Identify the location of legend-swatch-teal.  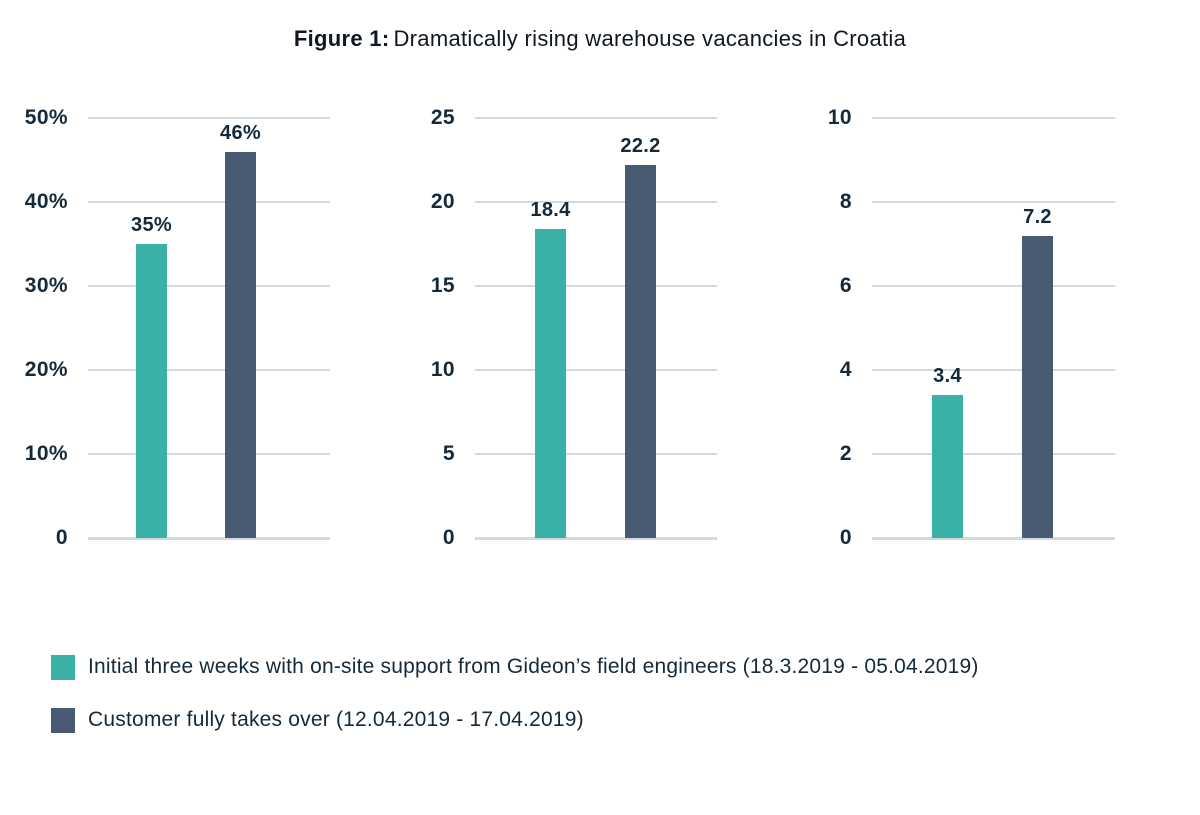
(63, 667).